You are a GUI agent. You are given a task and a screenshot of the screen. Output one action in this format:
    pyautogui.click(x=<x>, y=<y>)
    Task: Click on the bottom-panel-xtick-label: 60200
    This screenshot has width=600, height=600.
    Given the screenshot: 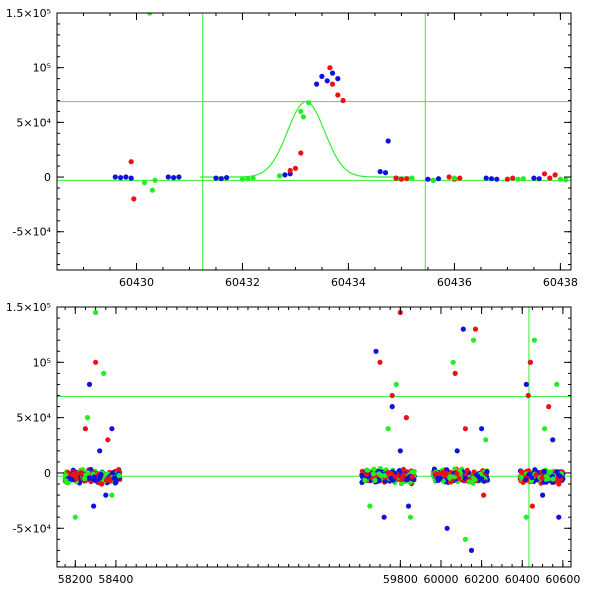 What is the action you would take?
    pyautogui.click(x=481, y=579)
    